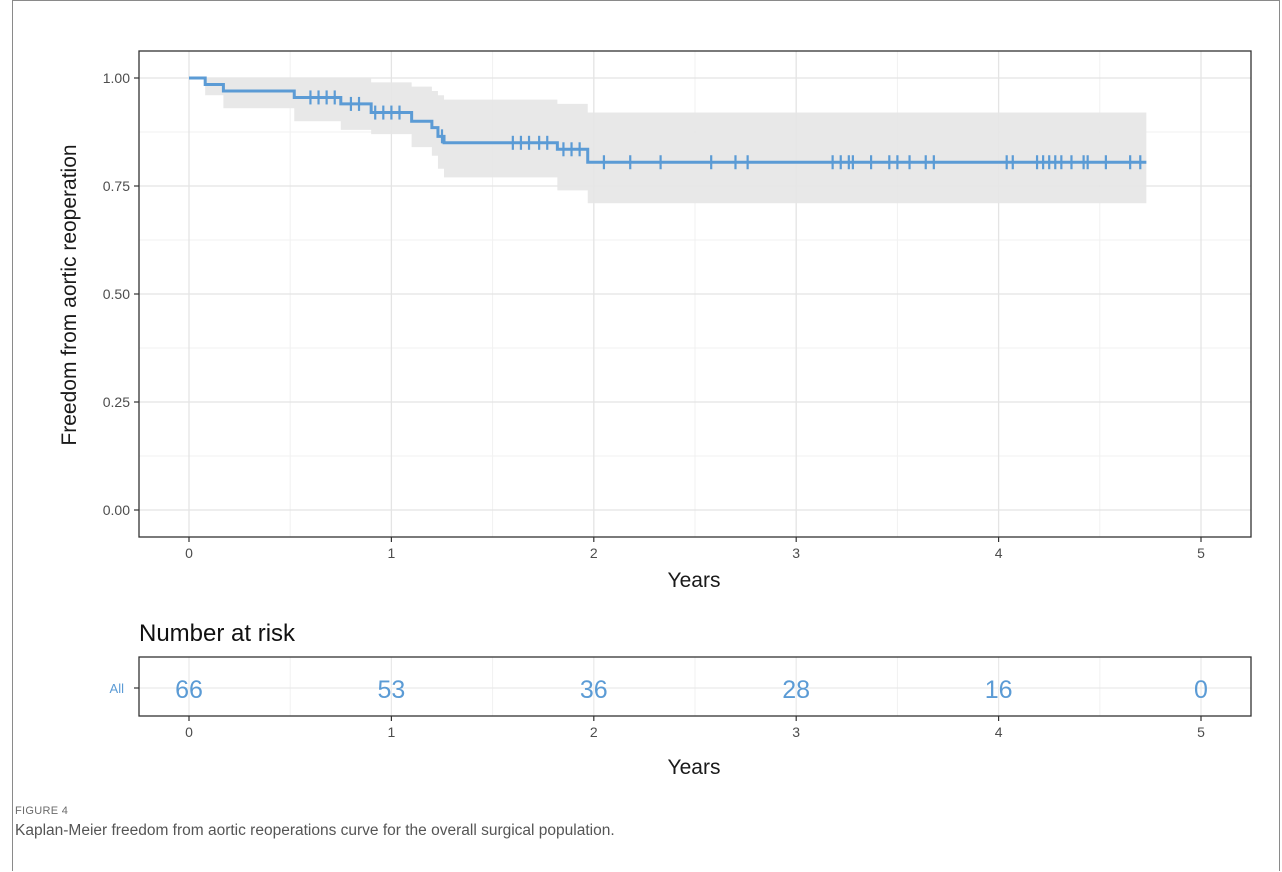 Image resolution: width=1282 pixels, height=872 pixels. I want to click on y-tick-label: 0.25, so click(116, 402).